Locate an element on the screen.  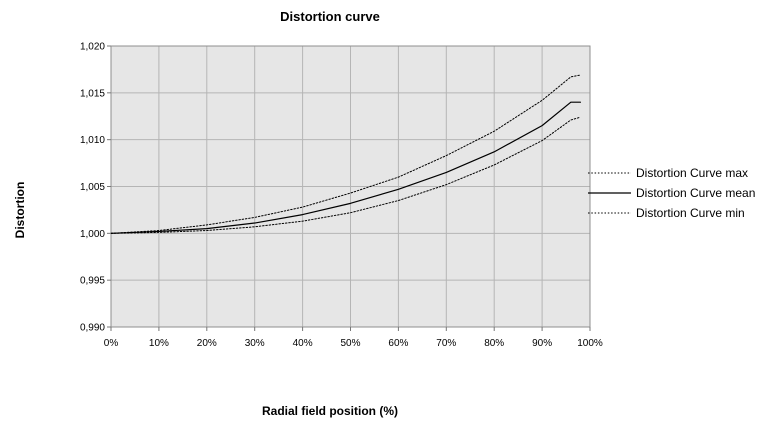
y-tick-label: 0,995 is located at coordinates (92, 281).